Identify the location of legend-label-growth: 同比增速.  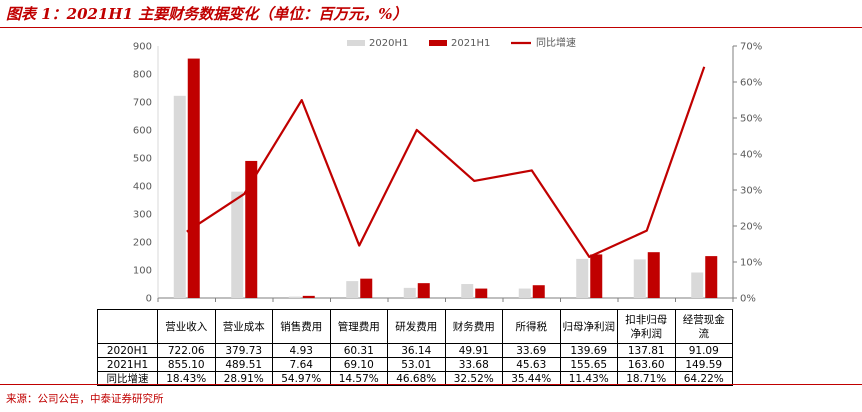
(556, 42).